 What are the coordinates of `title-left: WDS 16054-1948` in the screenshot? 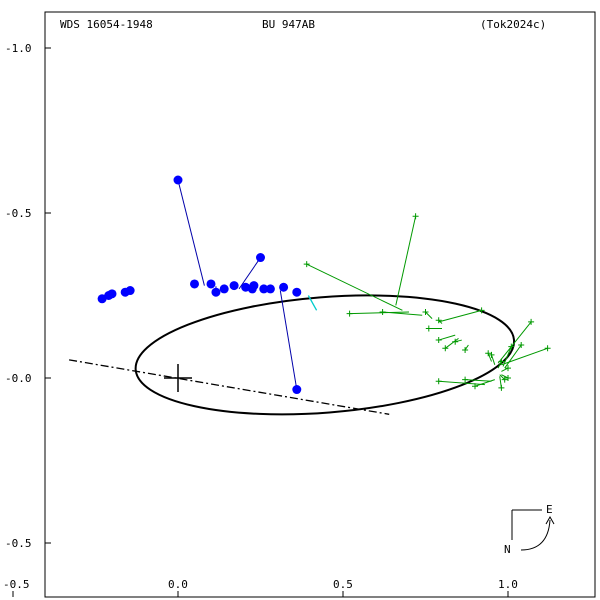 It's located at (106, 24).